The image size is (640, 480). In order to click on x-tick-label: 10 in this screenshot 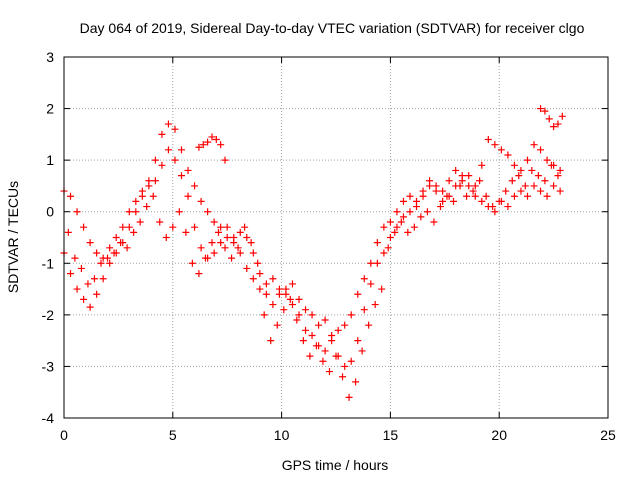, I will do `click(282, 435)`.